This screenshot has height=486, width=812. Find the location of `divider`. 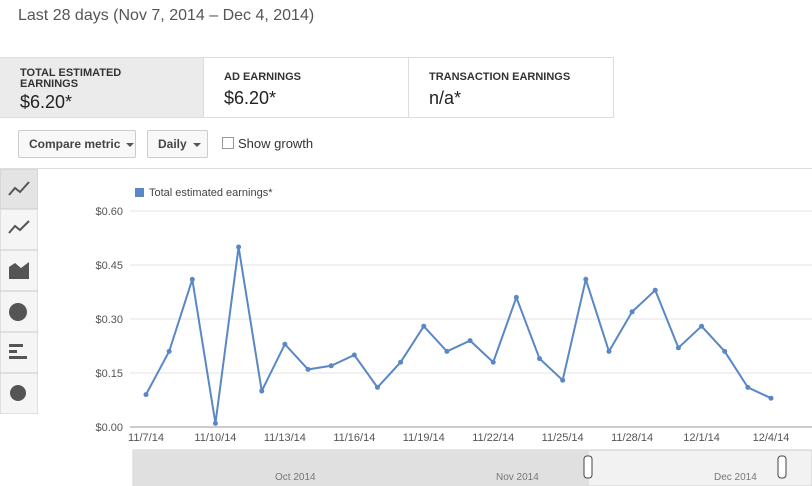

divider is located at coordinates (406, 168).